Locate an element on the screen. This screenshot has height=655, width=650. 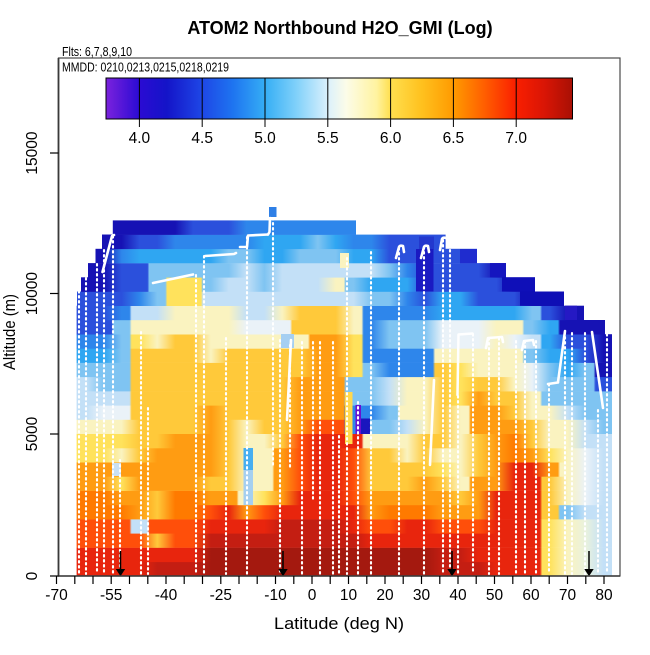
svg-text: 80 is located at coordinates (604, 595).